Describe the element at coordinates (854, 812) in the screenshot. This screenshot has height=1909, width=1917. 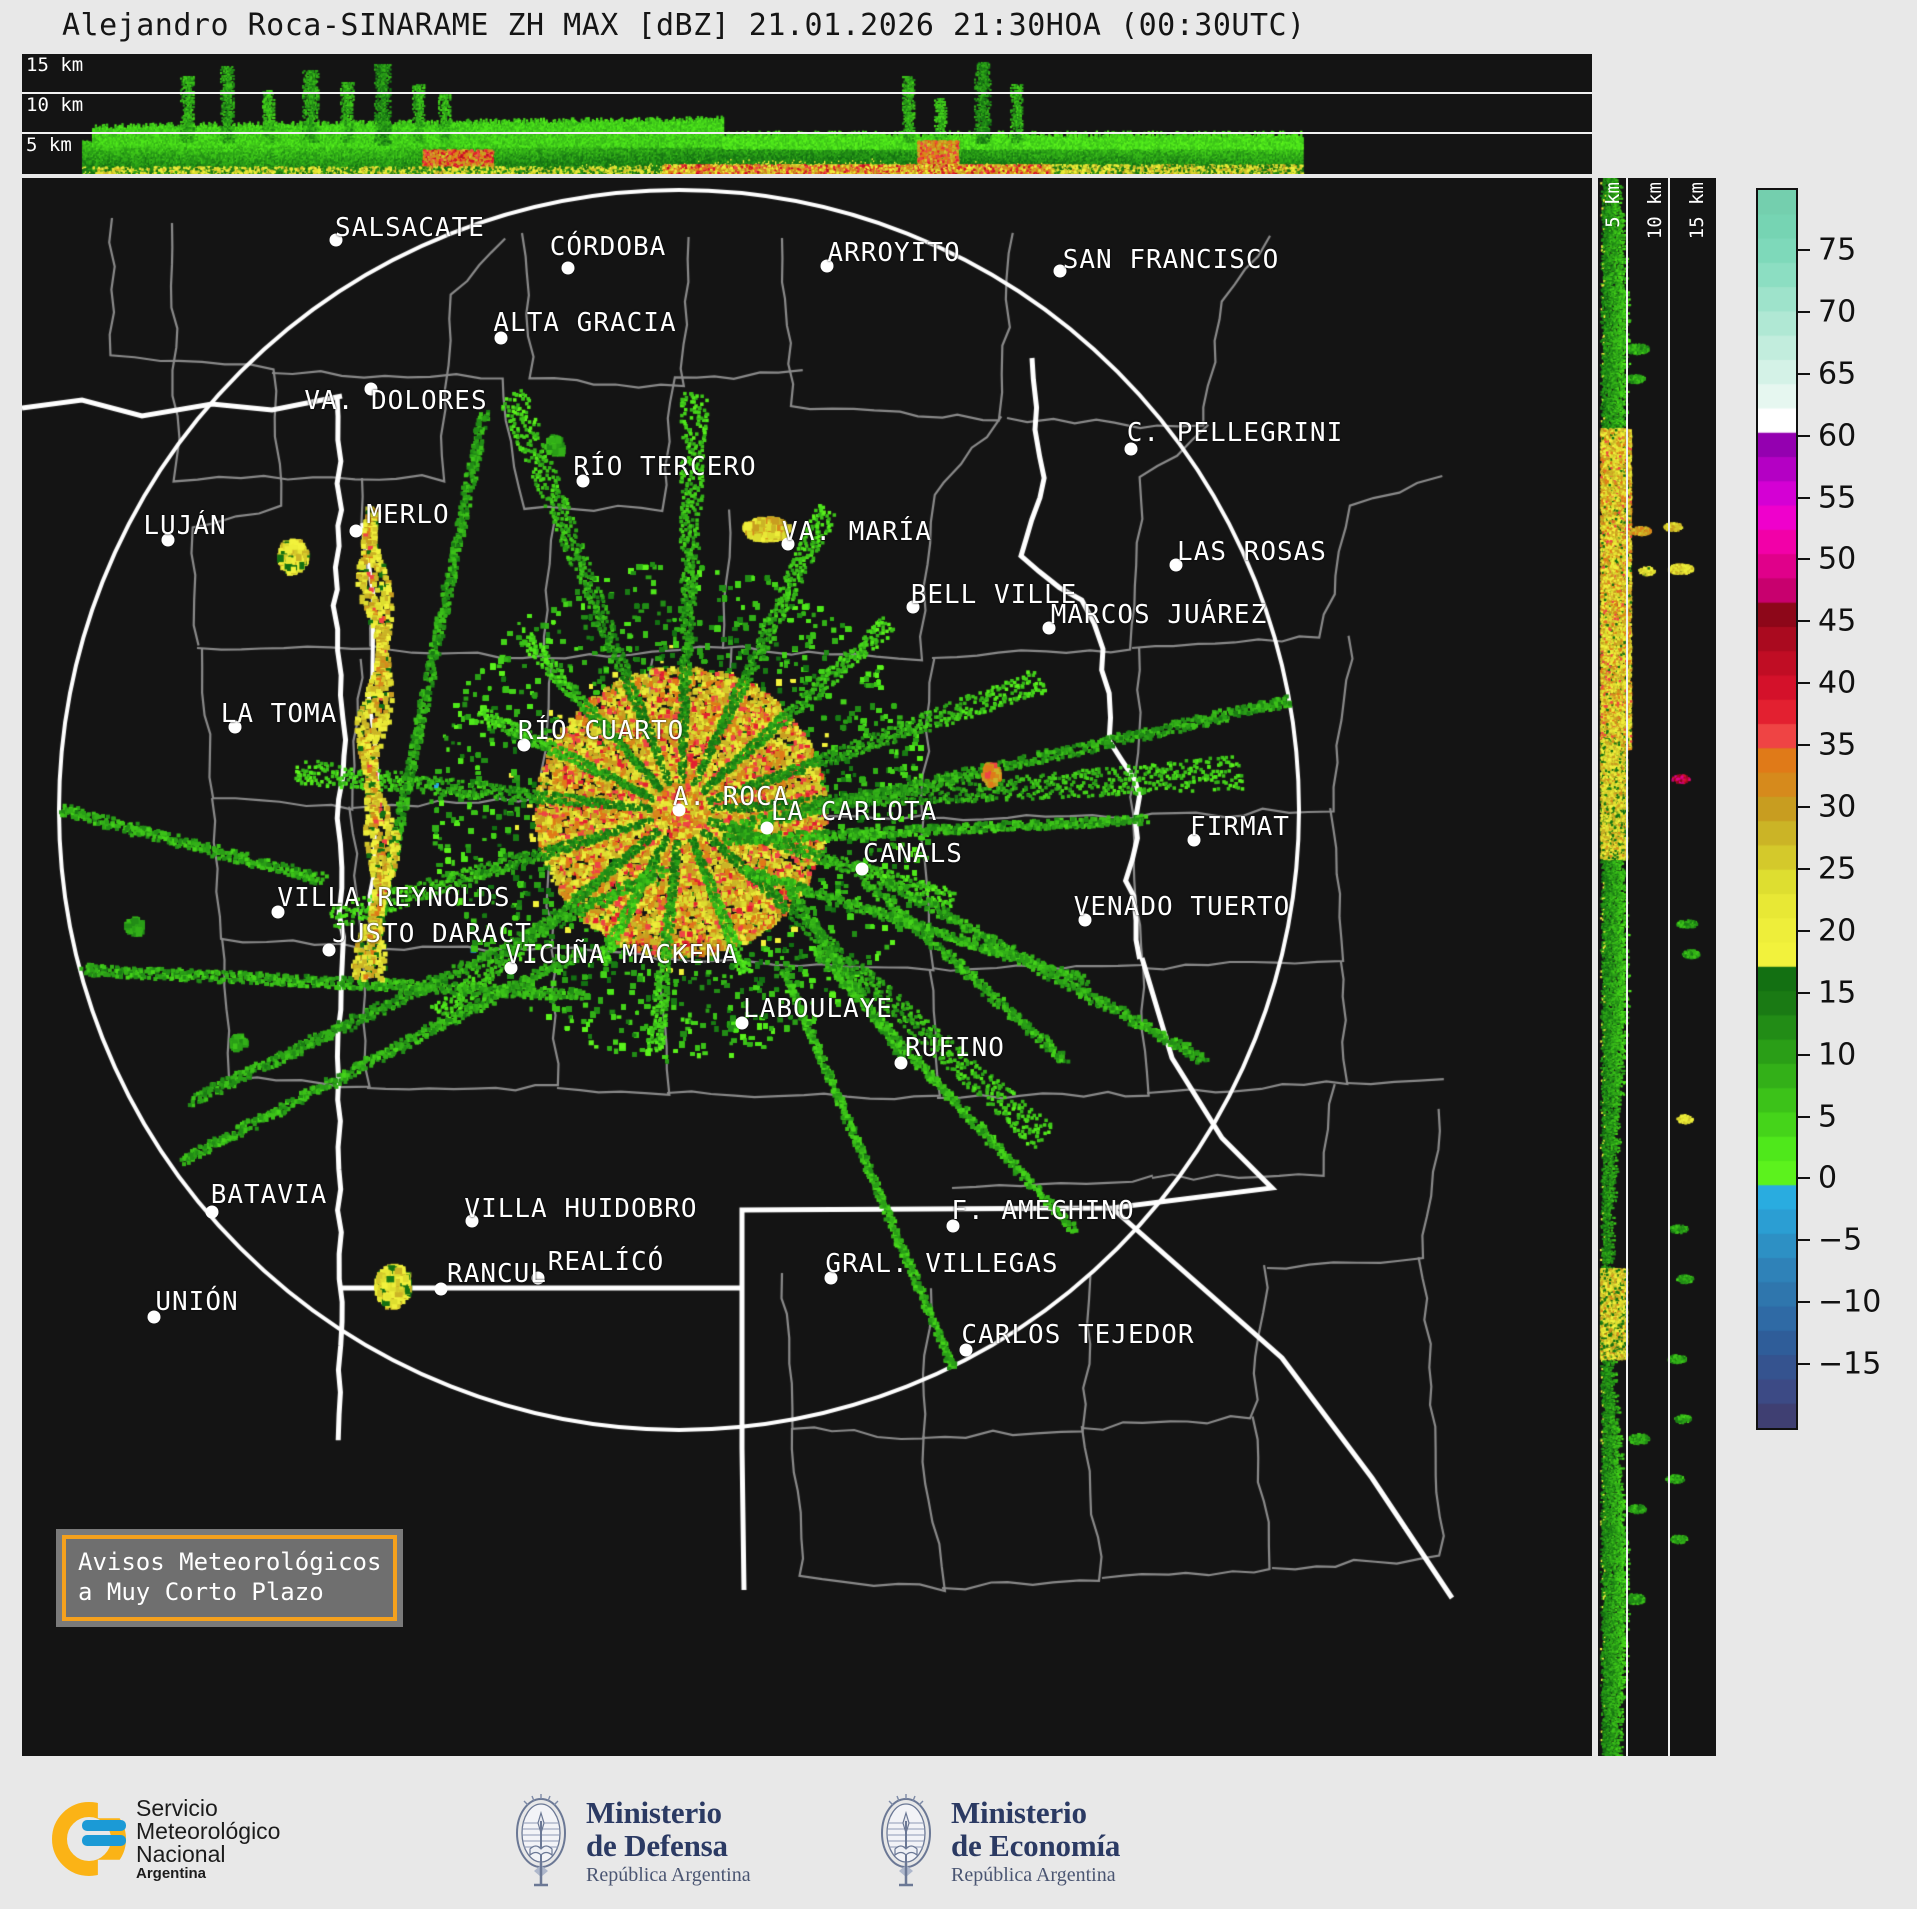
I see `city-label: LA CARLOTA` at that location.